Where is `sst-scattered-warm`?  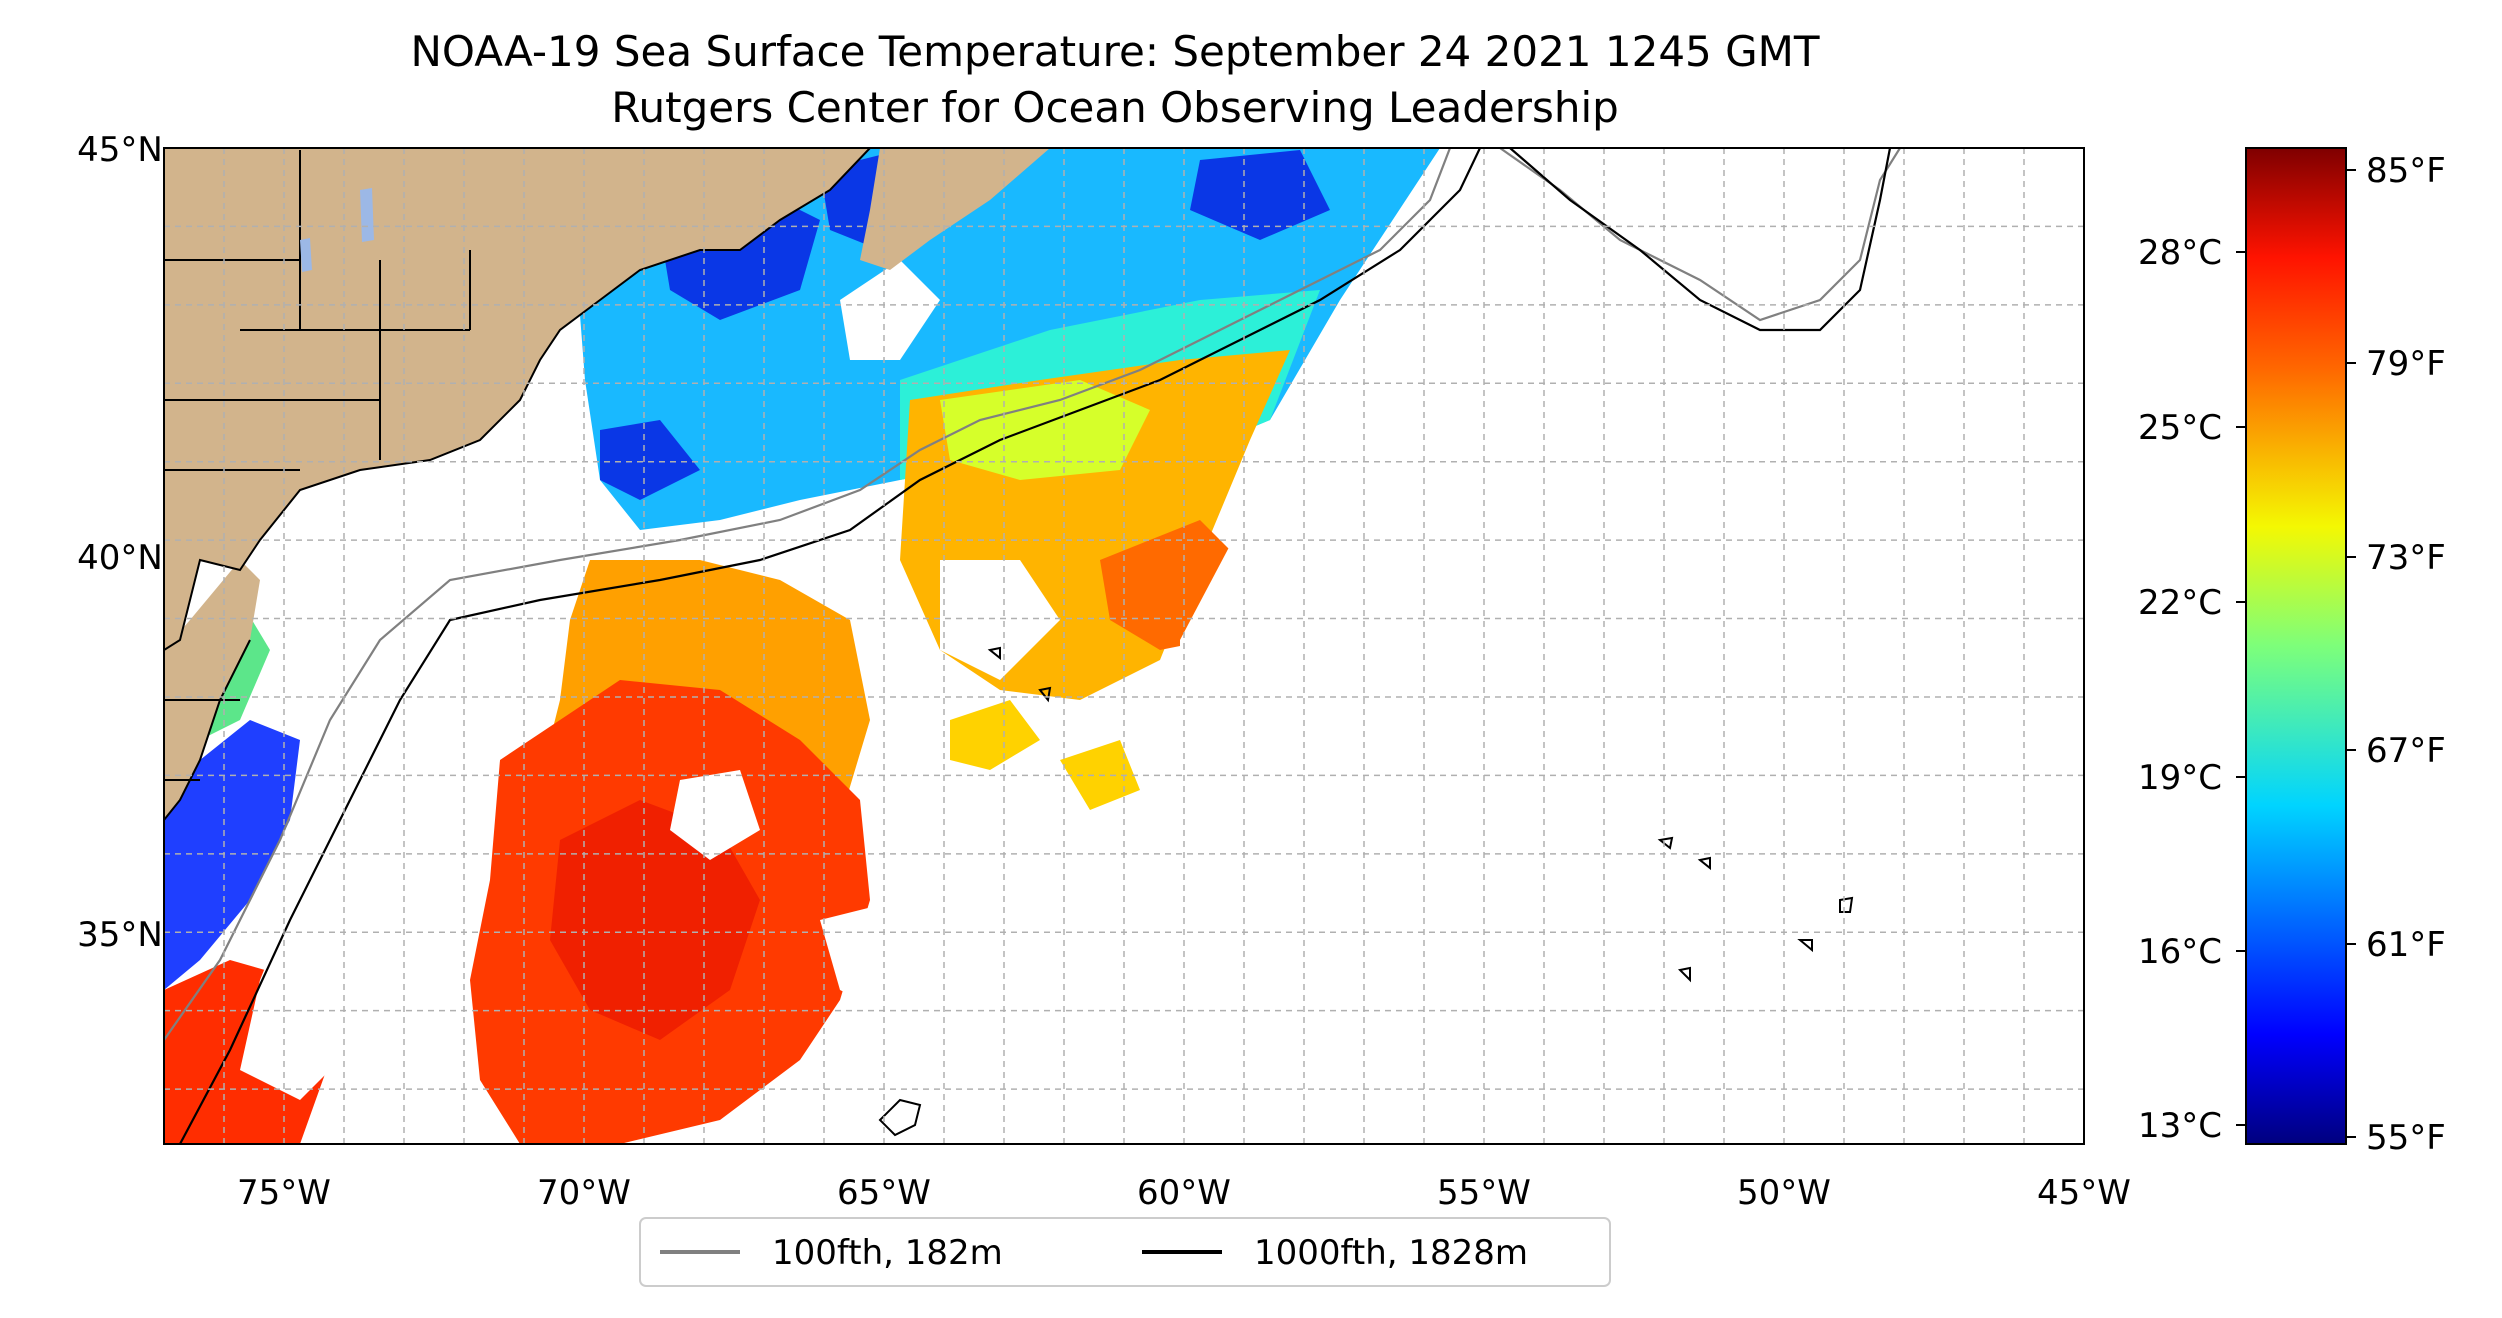 sst-scattered-warm is located at coordinates (1045, 755).